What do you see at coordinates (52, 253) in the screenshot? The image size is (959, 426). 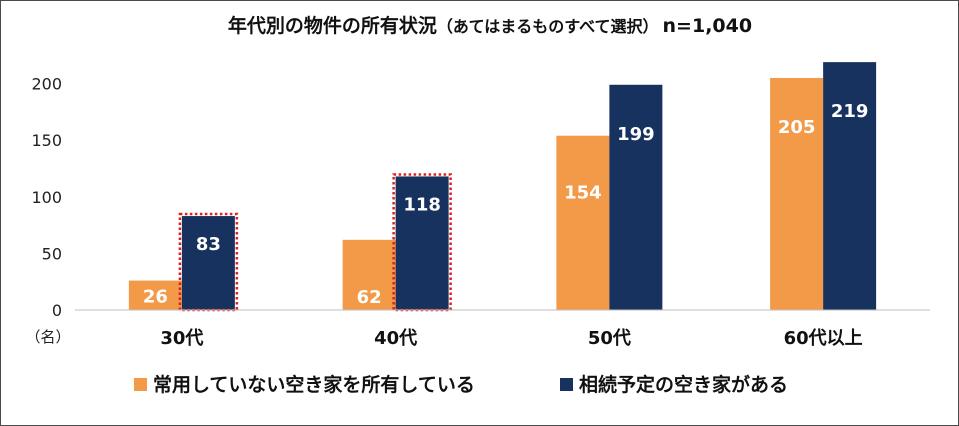 I see `y-tick-label: 50` at bounding box center [52, 253].